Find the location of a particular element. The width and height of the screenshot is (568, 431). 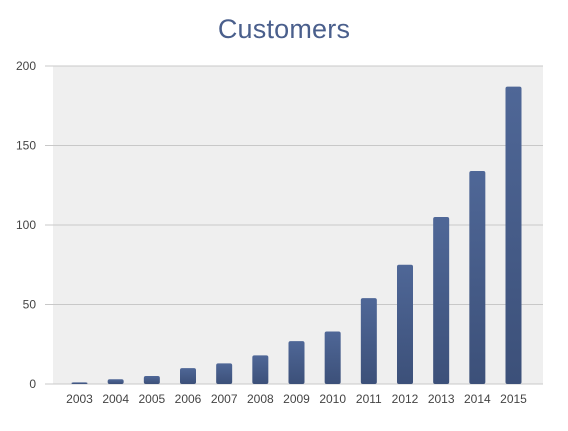

x-tick-label: 2008 is located at coordinates (260, 399).